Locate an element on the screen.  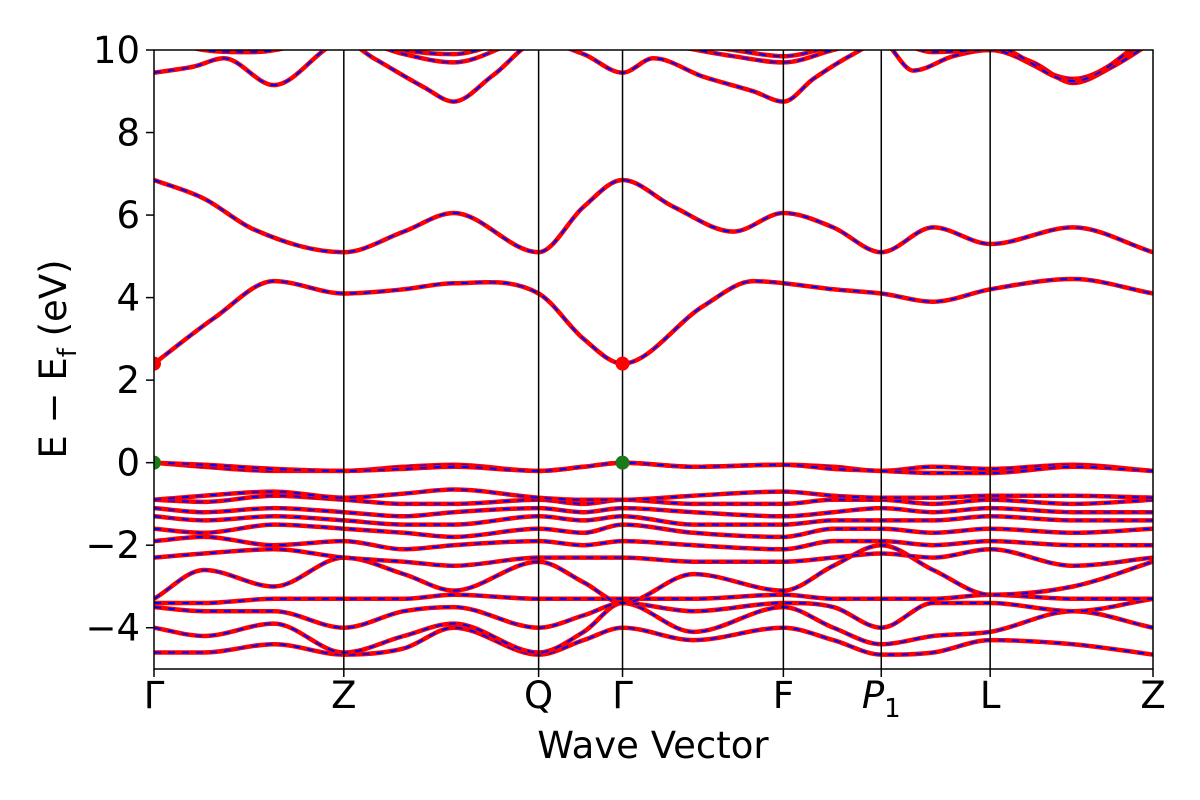
y-axis-label-main: E − E is located at coordinates (53, 407).